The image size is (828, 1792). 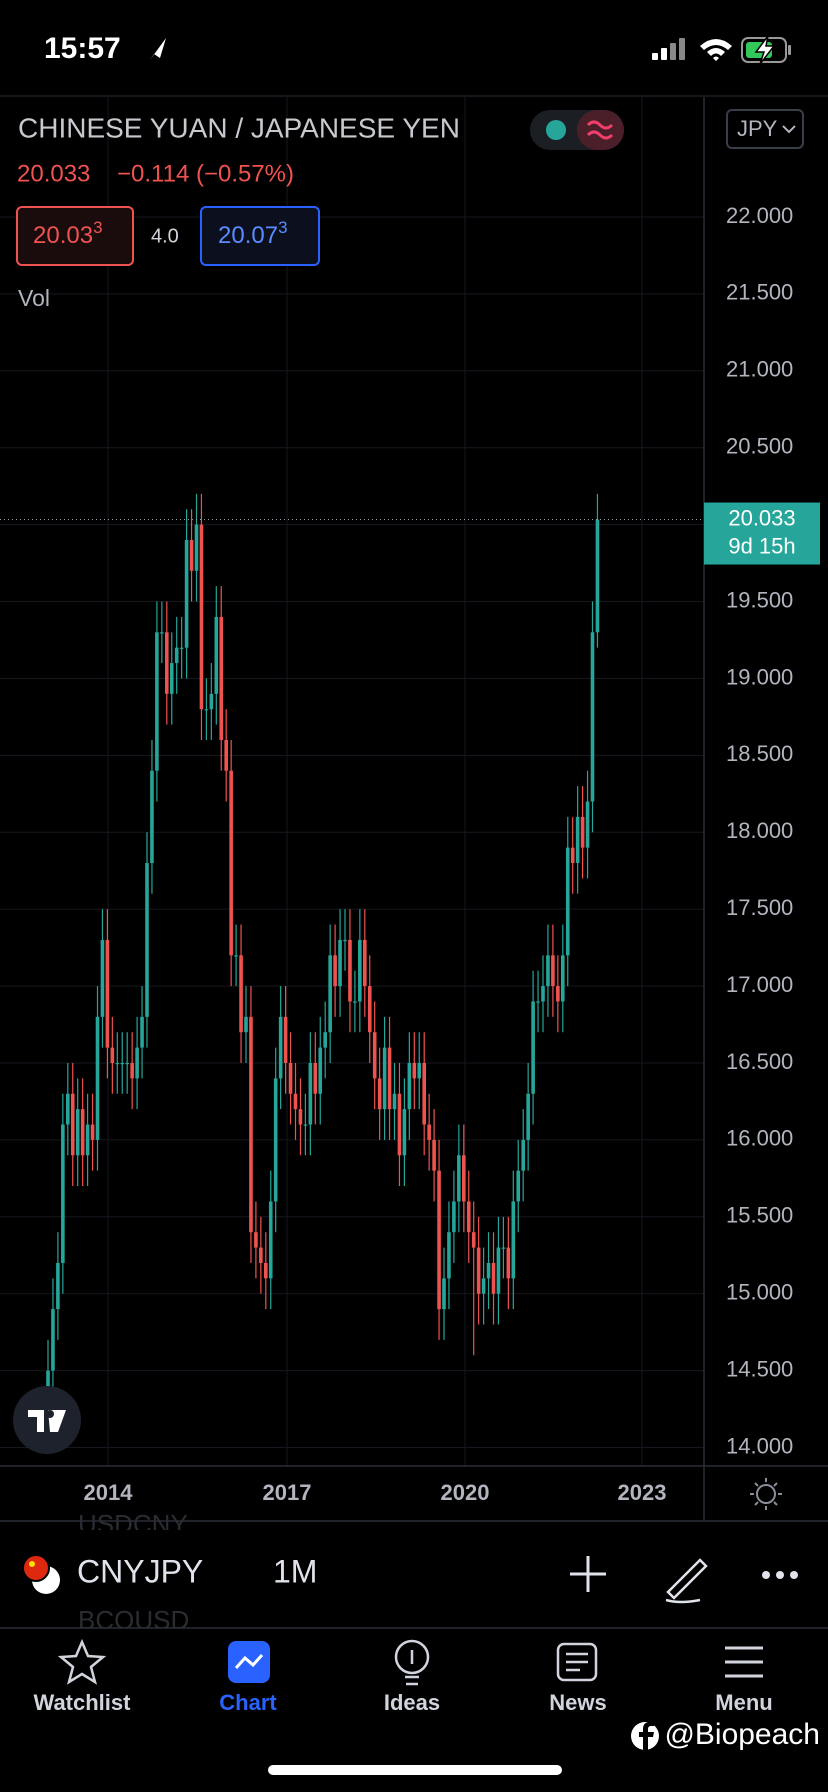 I want to click on tv-logo, so click(x=47, y=1420).